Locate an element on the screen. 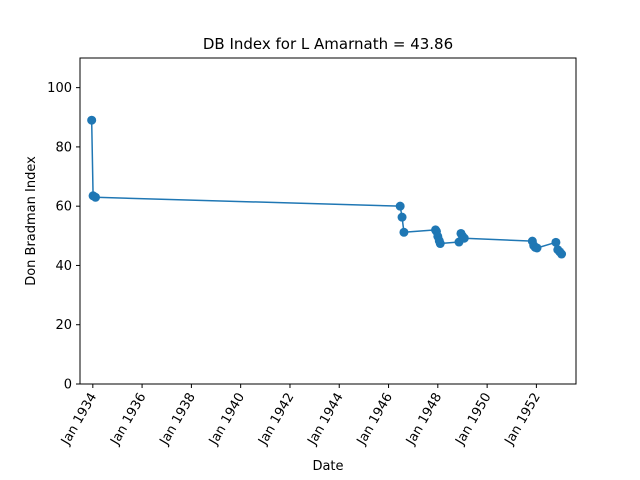  y-tick-label: 20 is located at coordinates (63, 325).